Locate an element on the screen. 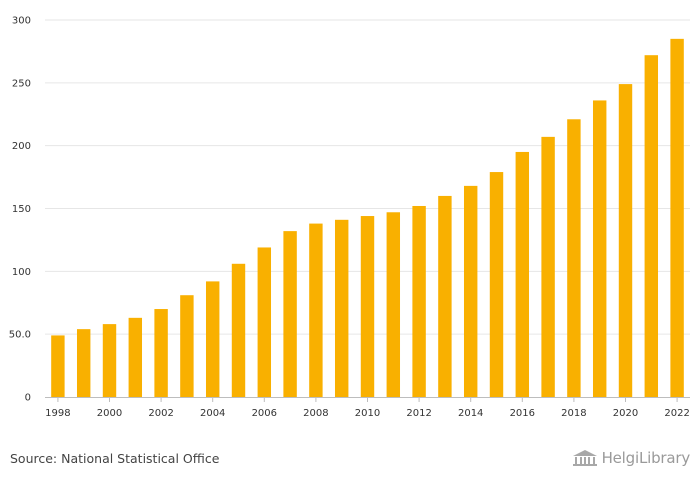  x-tick-label: 2006 is located at coordinates (264, 413).